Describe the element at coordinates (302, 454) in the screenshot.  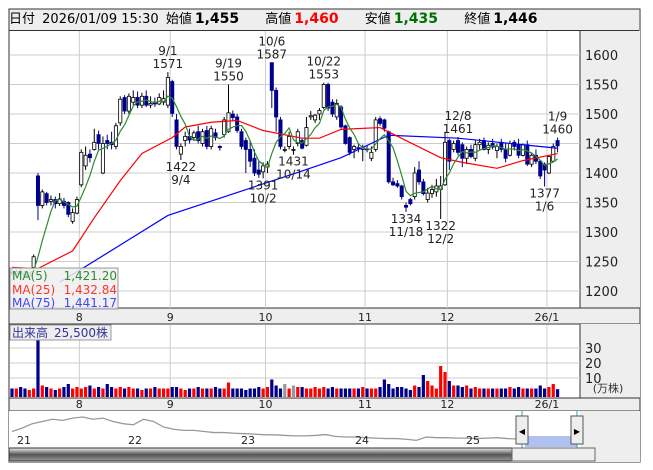
I see `navigator-scrollbar-track` at that location.